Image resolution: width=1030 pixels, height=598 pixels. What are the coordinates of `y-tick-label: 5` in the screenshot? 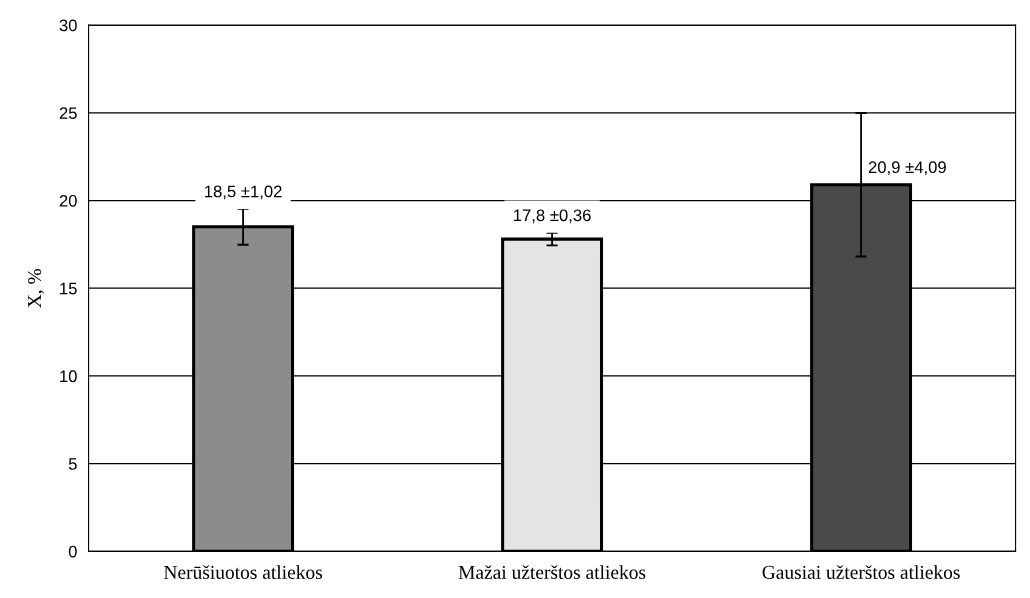 It's located at (72, 464).